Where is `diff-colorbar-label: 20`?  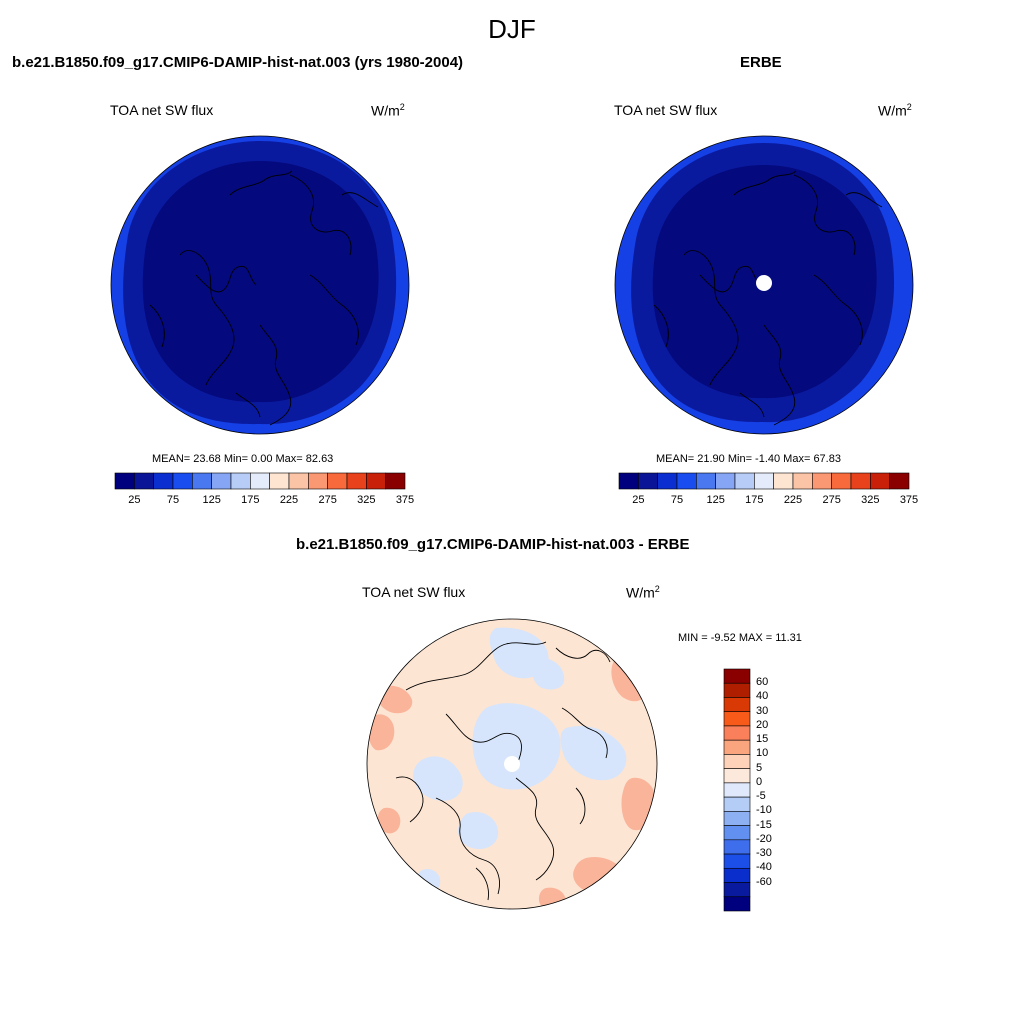 diff-colorbar-label: 20 is located at coordinates (762, 724).